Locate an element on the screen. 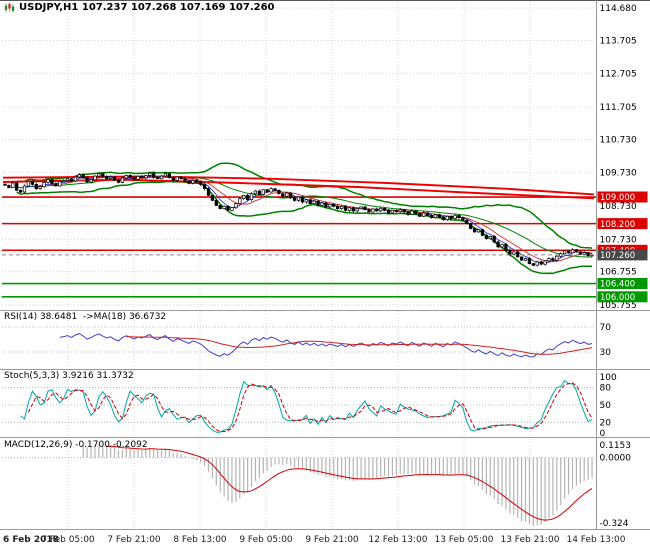  svg-text: 109.730 is located at coordinates (618, 174).